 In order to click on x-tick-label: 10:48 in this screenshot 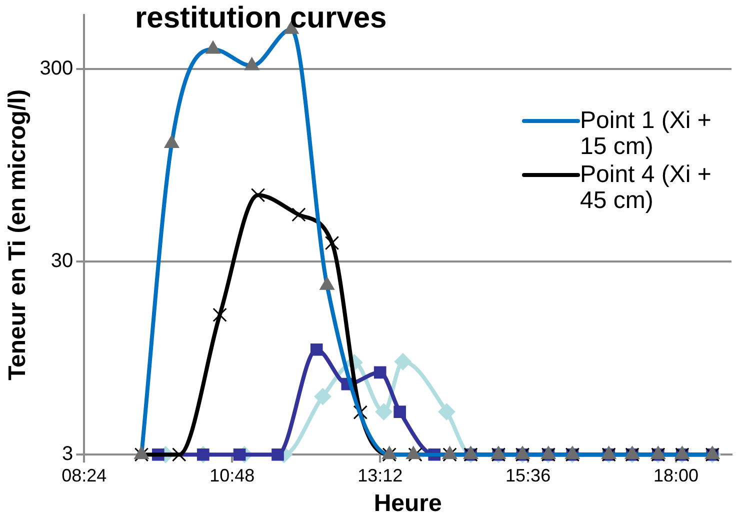, I will do `click(232, 475)`.